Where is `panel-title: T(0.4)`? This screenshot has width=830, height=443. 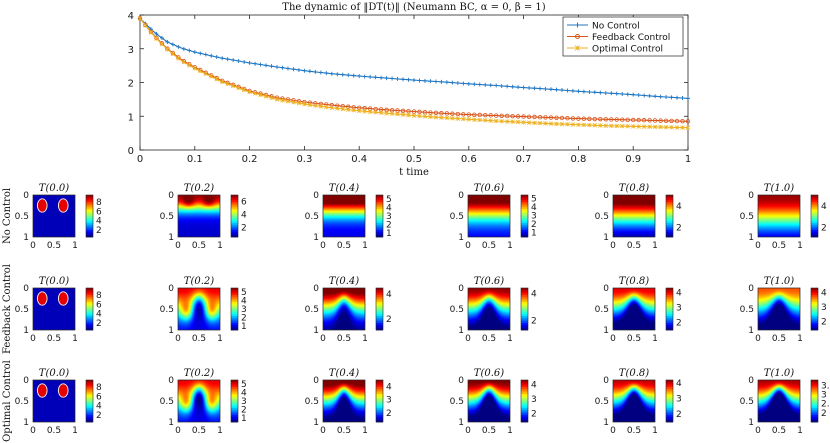 panel-title: T(0.4) is located at coordinates (344, 188).